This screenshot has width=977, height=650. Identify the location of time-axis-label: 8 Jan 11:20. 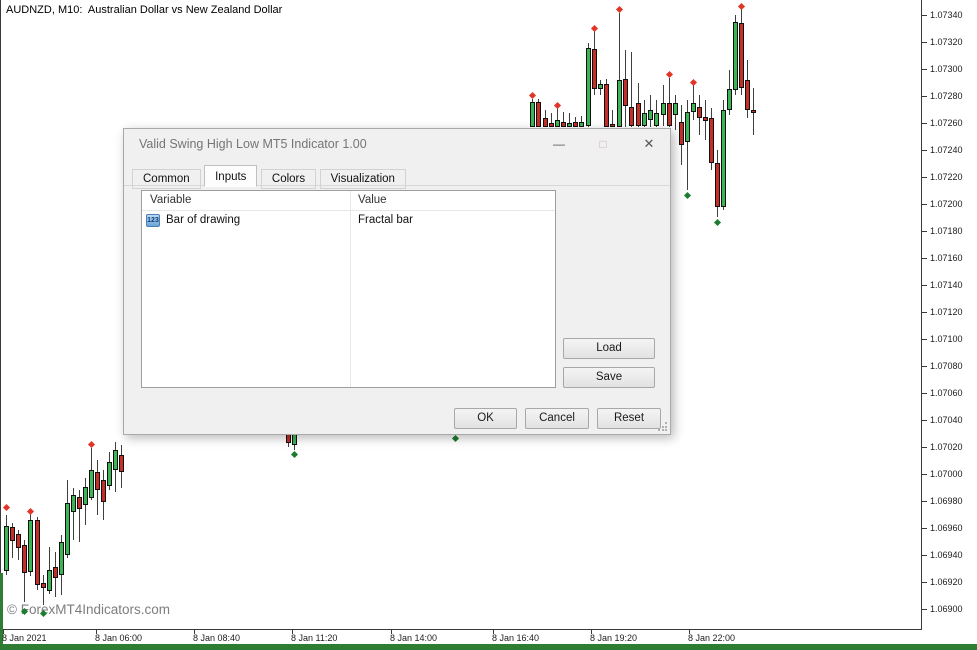
(314, 638).